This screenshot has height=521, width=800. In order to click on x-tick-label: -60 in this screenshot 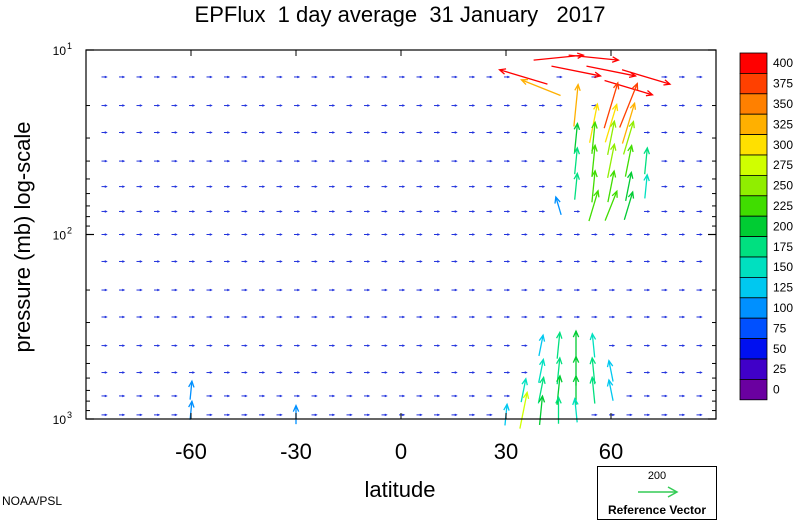, I will do `click(191, 451)`.